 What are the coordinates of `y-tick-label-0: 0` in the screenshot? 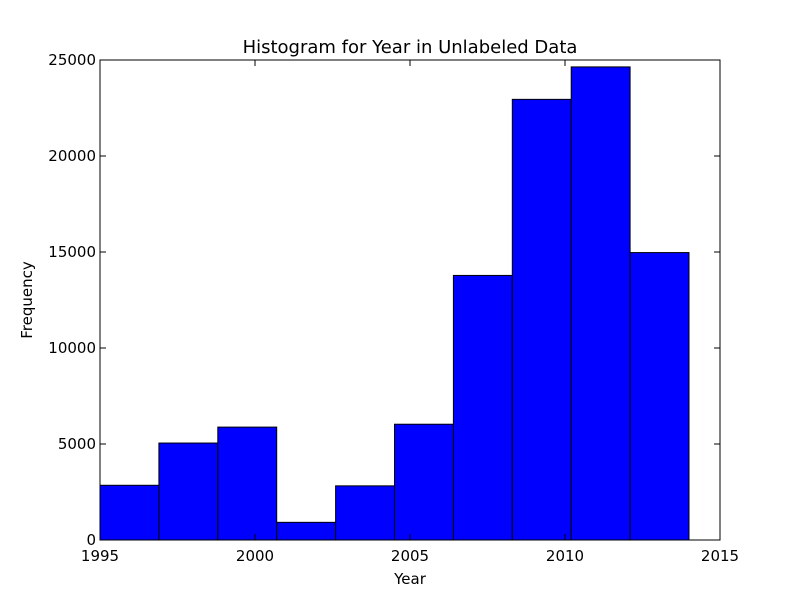 It's located at (91, 540).